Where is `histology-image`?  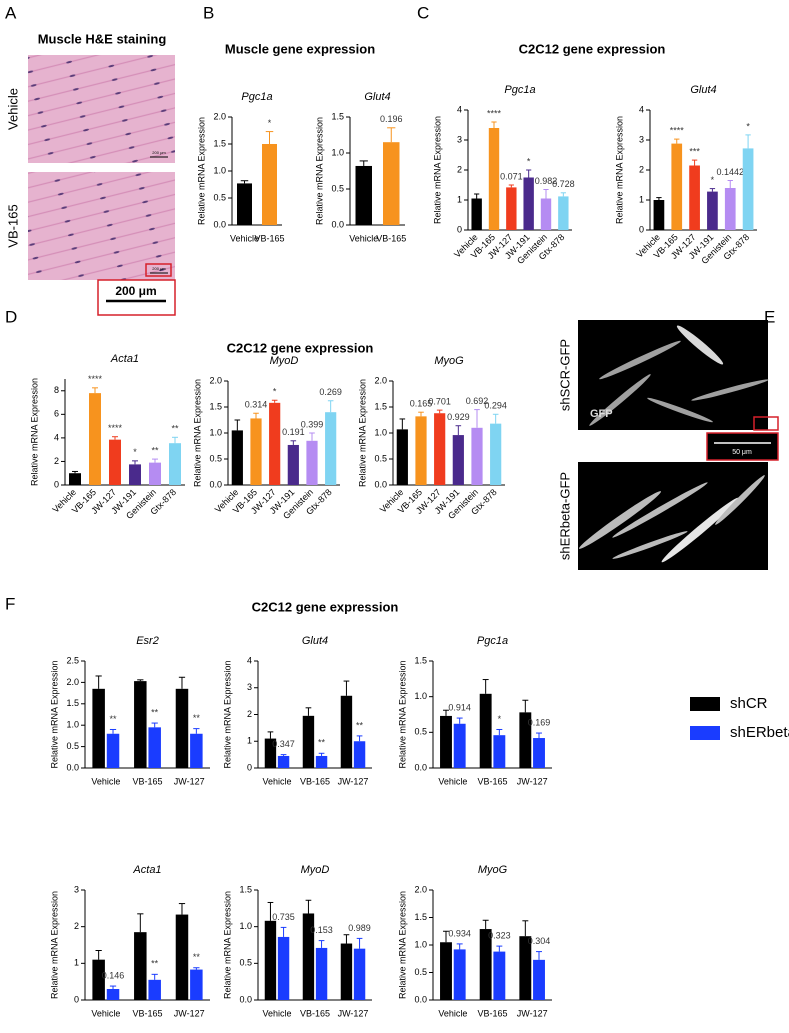
histology-image is located at coordinates (101, 226).